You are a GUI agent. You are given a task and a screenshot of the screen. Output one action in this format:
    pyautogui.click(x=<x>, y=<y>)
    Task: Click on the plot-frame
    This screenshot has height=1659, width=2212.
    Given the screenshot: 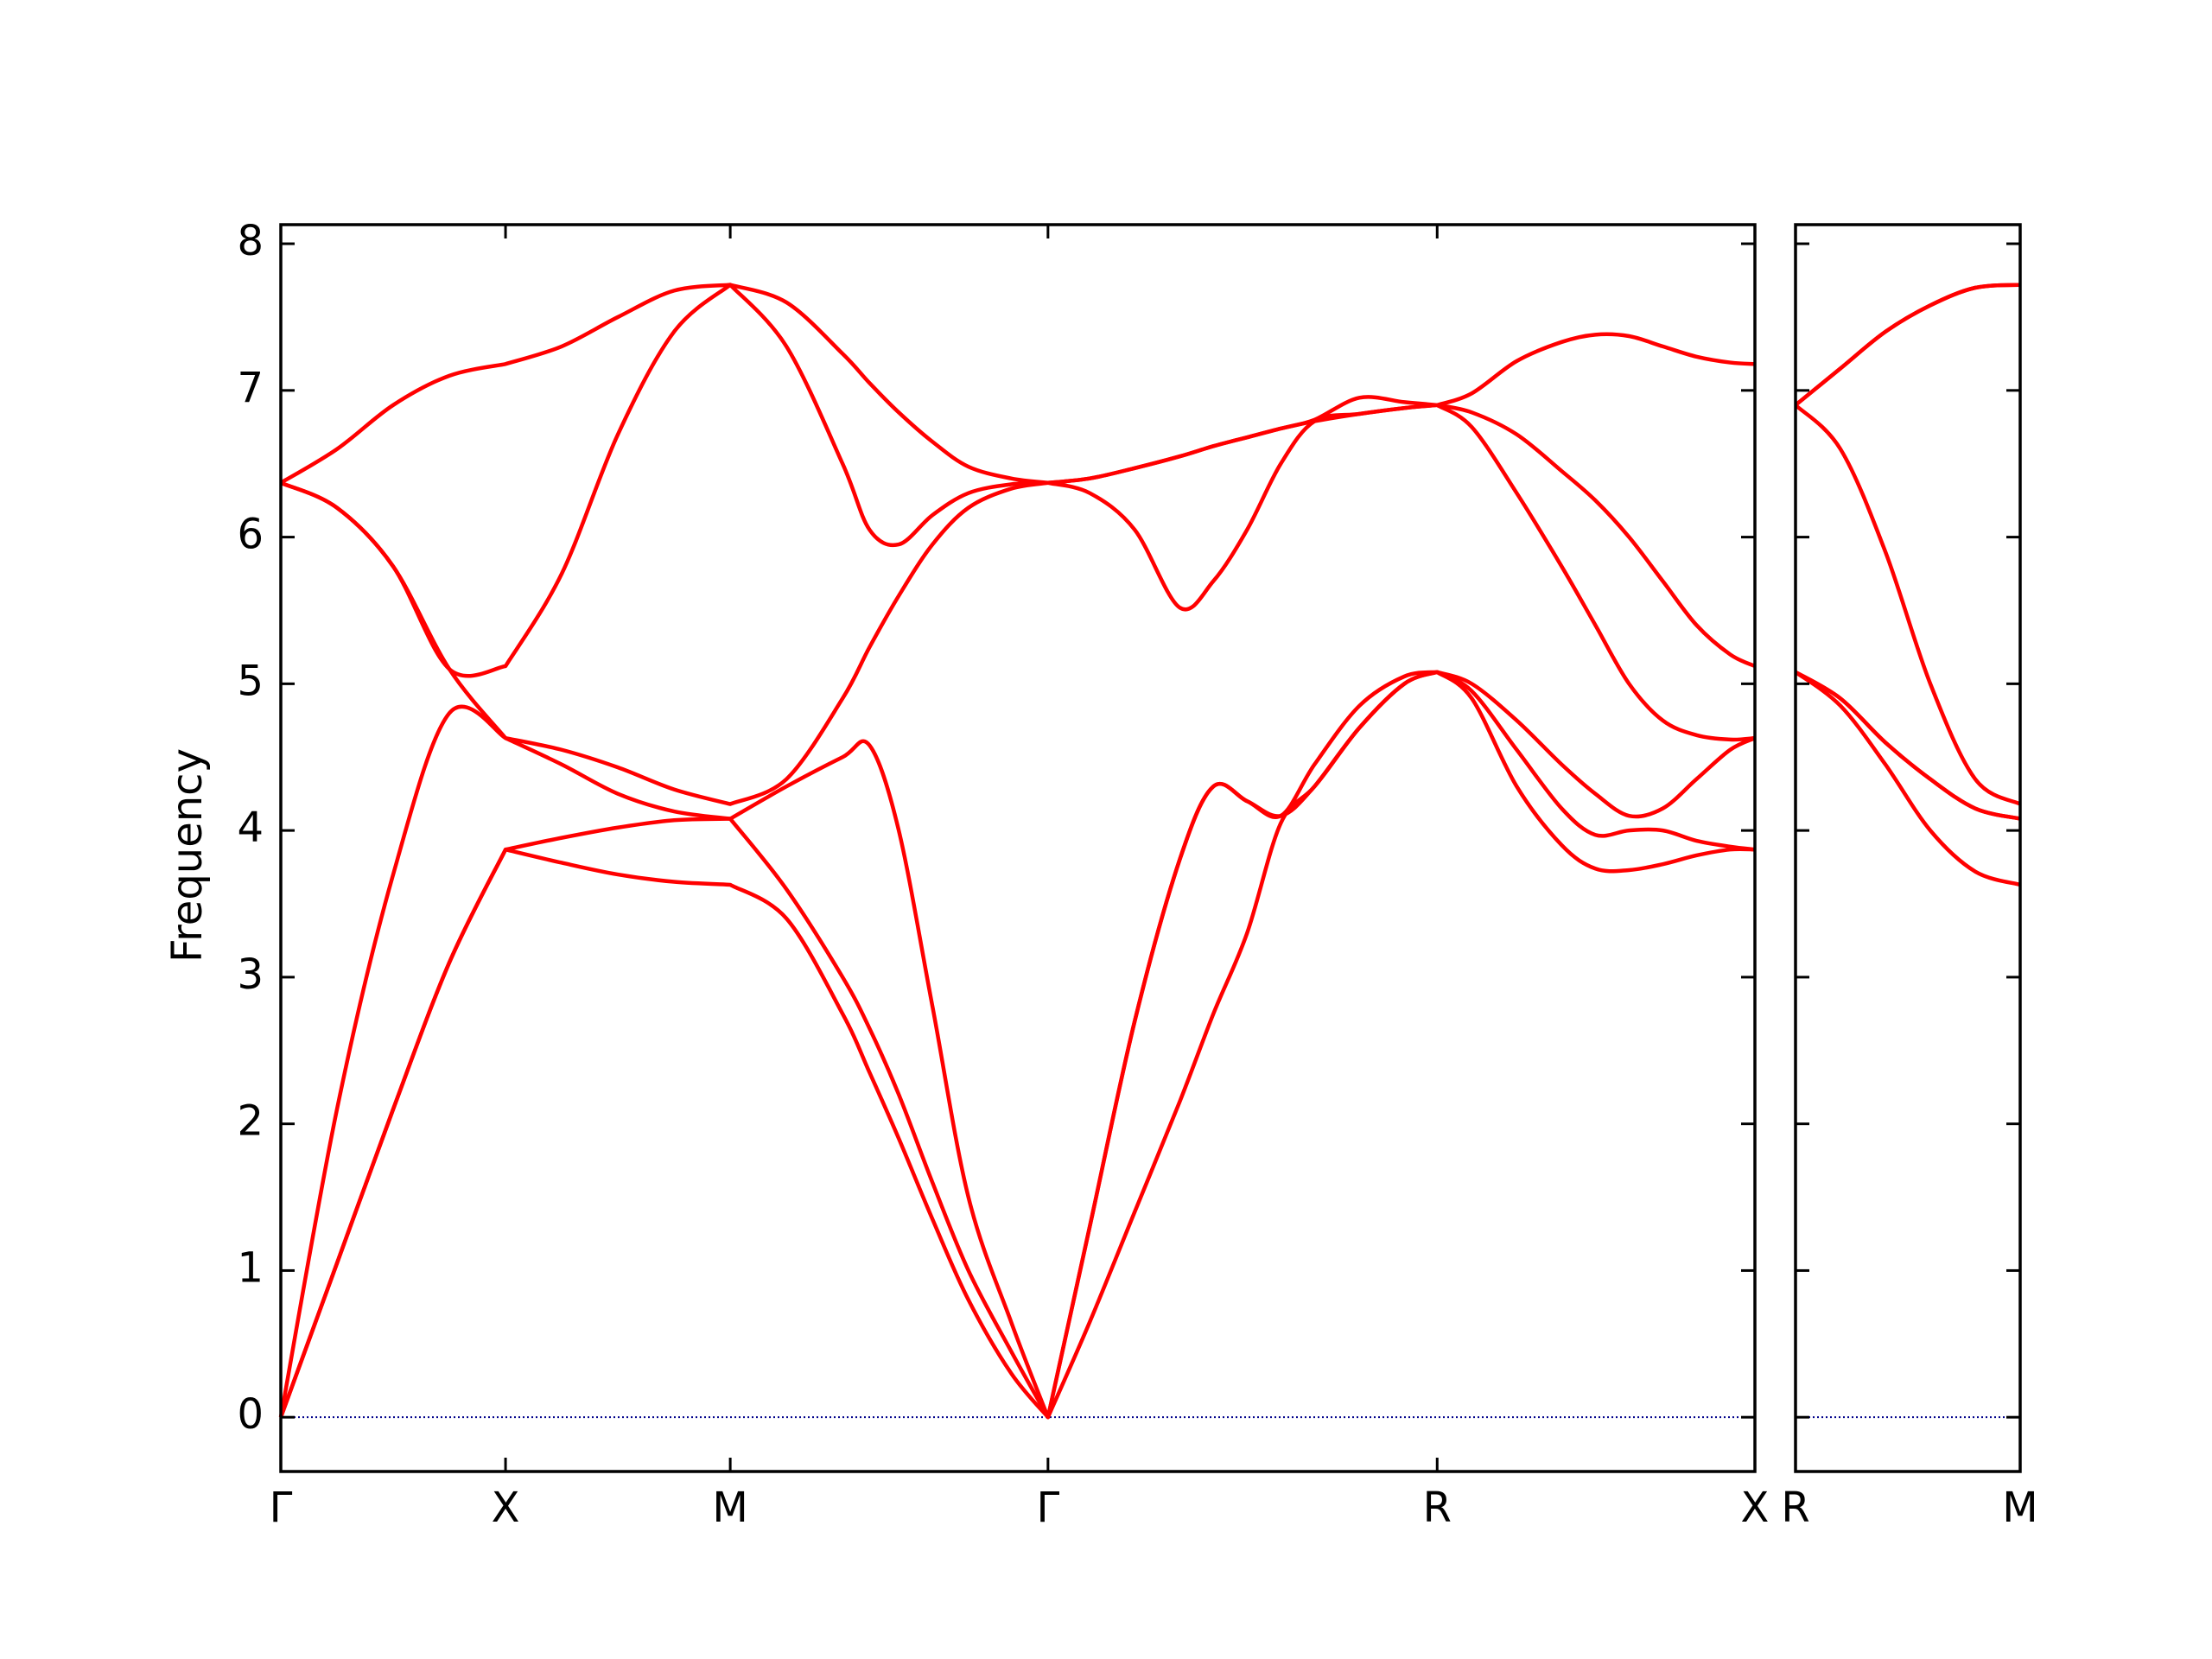 What is the action you would take?
    pyautogui.click(x=1908, y=848)
    